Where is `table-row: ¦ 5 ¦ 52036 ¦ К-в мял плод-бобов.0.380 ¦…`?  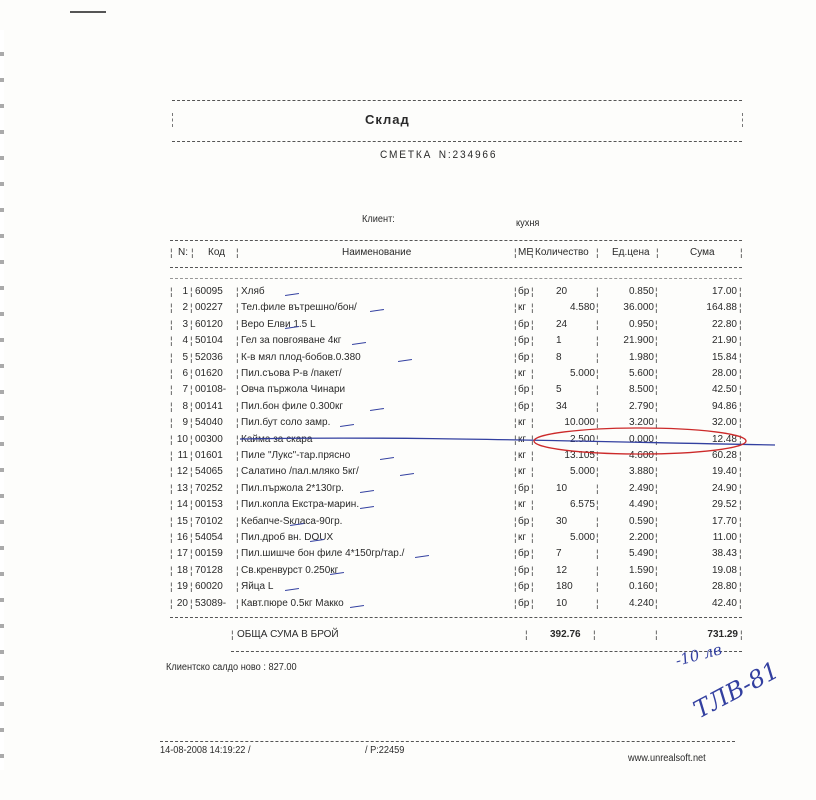 table-row: ¦ 5 ¦ 52036 ¦ К-в мял плод-бобов.0.380 ¦… is located at coordinates (456, 357).